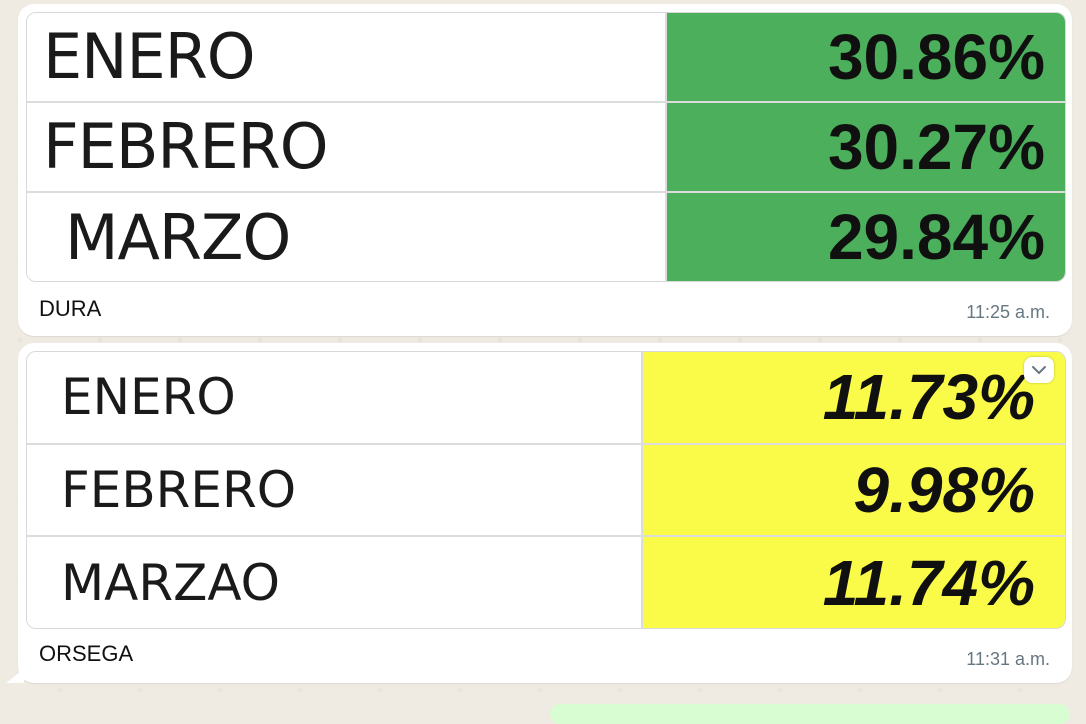 Image resolution: width=1086 pixels, height=724 pixels. I want to click on next-message-bubble, so click(810, 714).